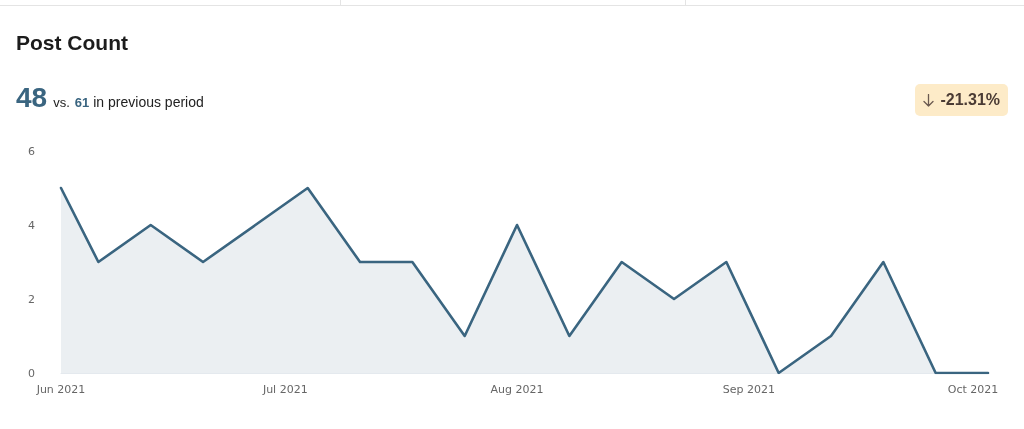  I want to click on text: -21.31%, so click(970, 100).